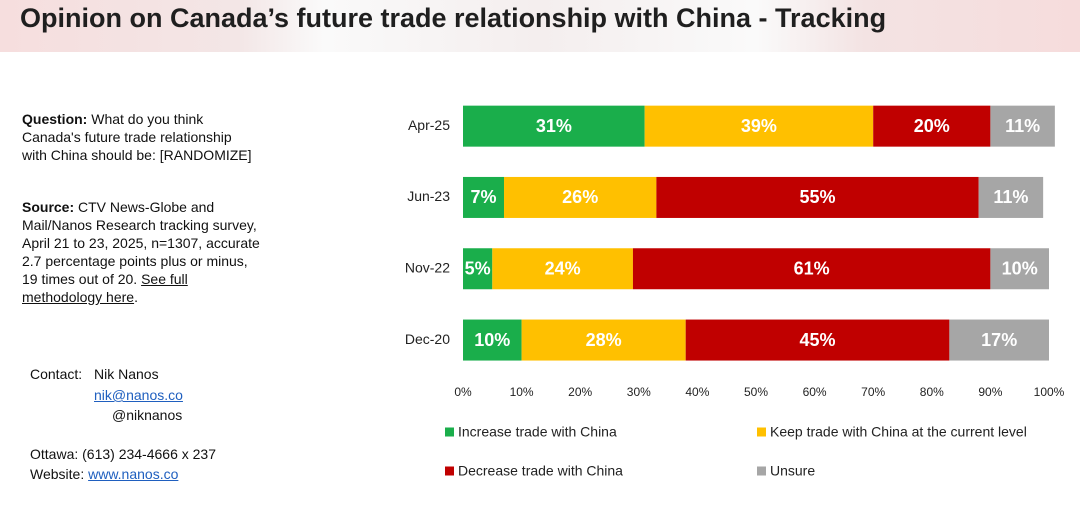 The image size is (1080, 512). What do you see at coordinates (147, 415) in the screenshot?
I see `contact-handle: @niknanos` at bounding box center [147, 415].